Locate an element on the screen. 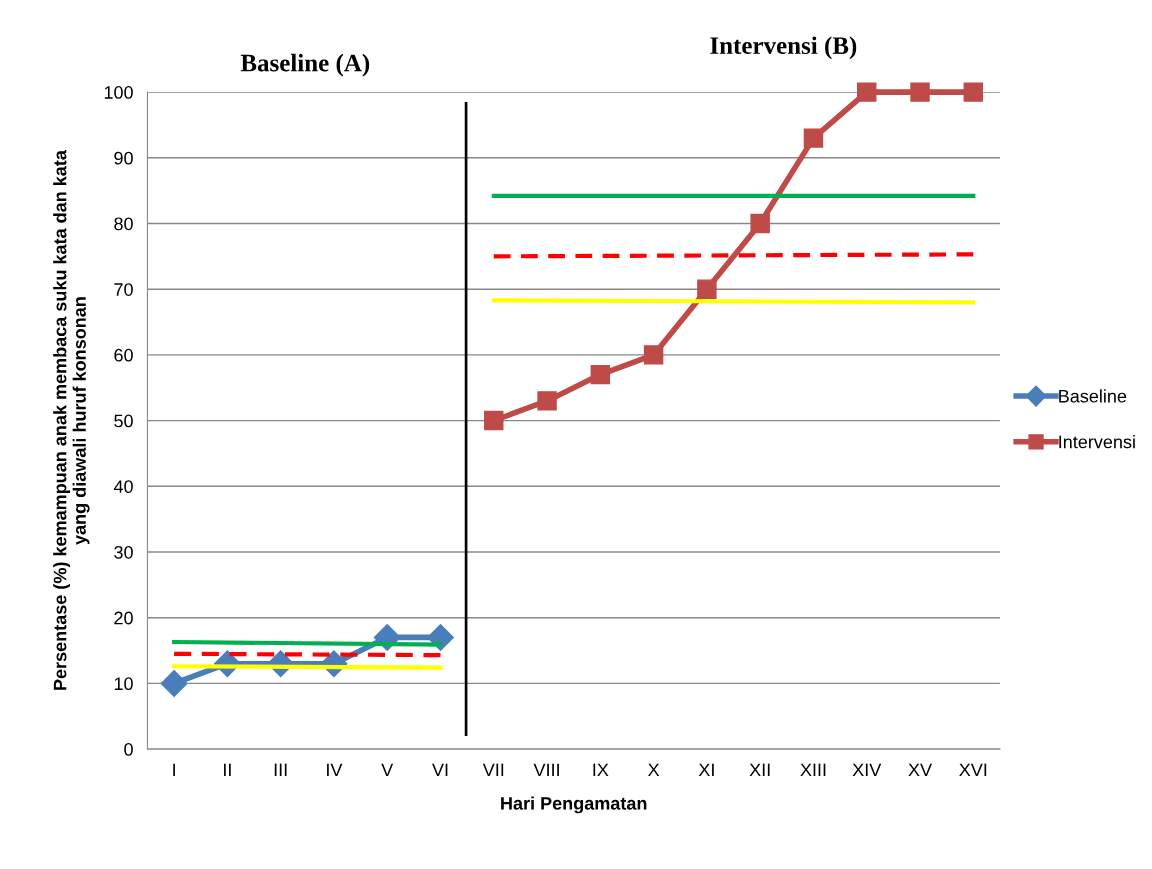  x-tick-label: III is located at coordinates (280, 770).